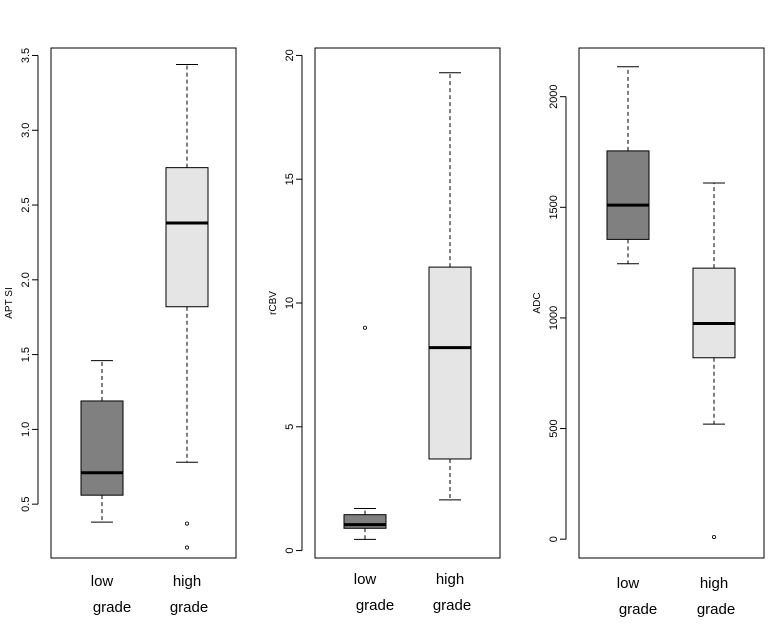 This screenshot has height=635, width=777. I want to click on y-tick-label: 3.5, so click(26, 55).